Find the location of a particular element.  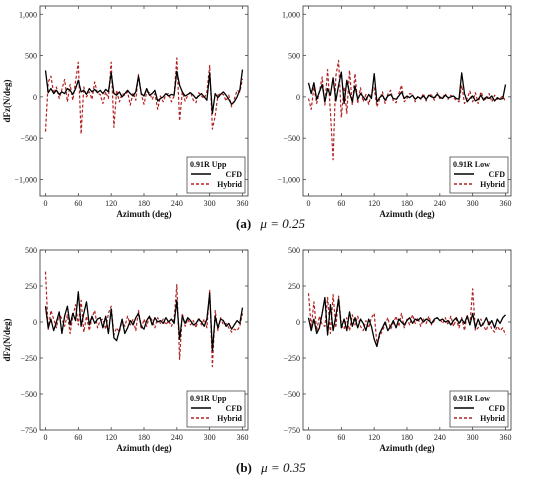

svg-text: (a) μ = 0.25 is located at coordinates (270, 223).